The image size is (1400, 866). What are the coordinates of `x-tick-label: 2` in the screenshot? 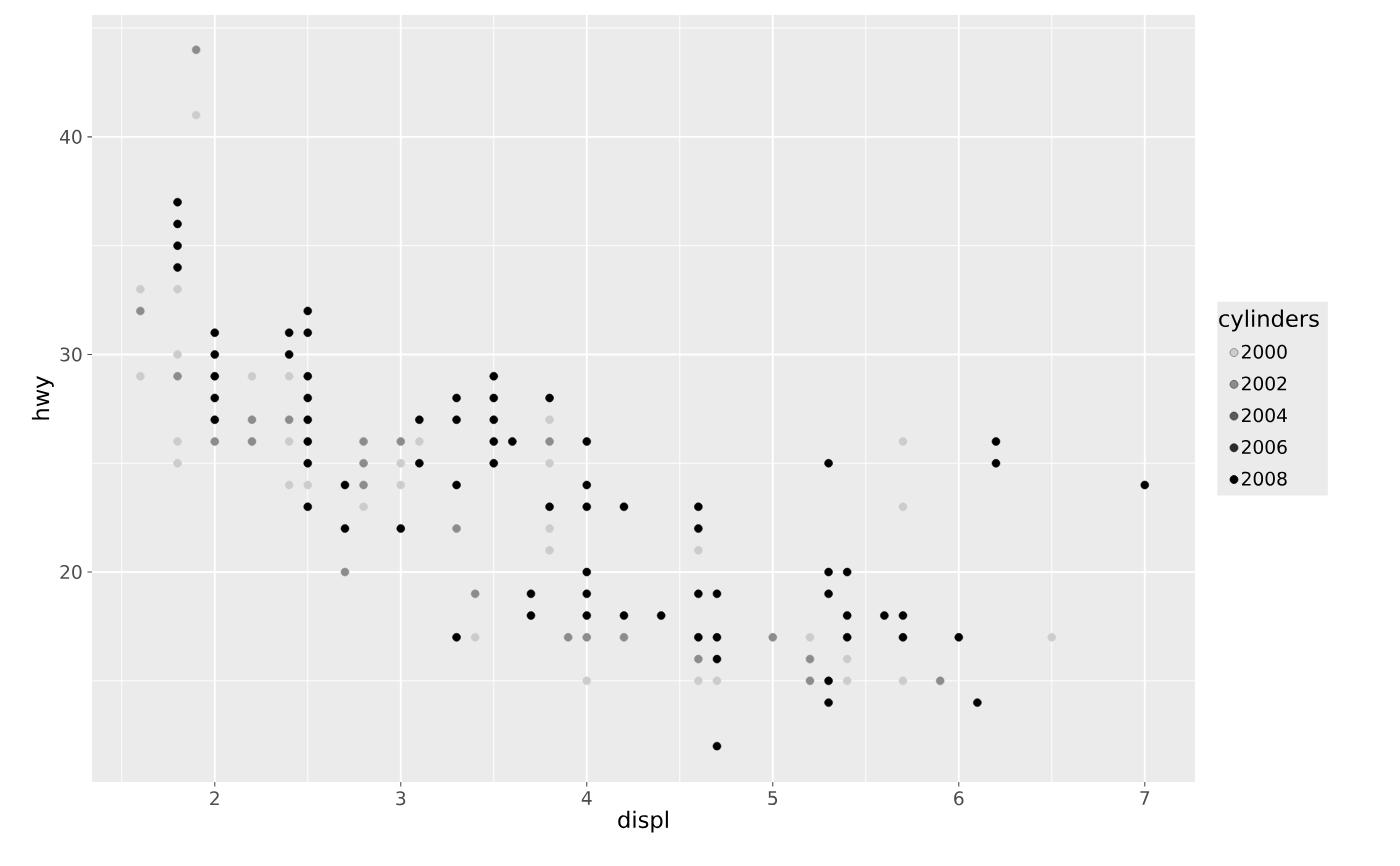 It's located at (214, 798).